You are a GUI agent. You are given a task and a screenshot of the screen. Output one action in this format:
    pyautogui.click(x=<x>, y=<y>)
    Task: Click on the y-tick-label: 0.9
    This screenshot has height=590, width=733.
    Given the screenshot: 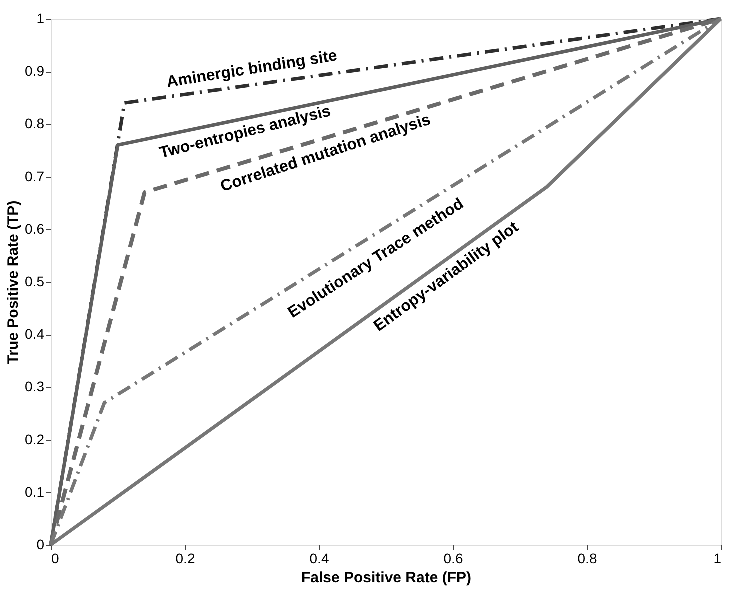 What is the action you would take?
    pyautogui.click(x=35, y=71)
    